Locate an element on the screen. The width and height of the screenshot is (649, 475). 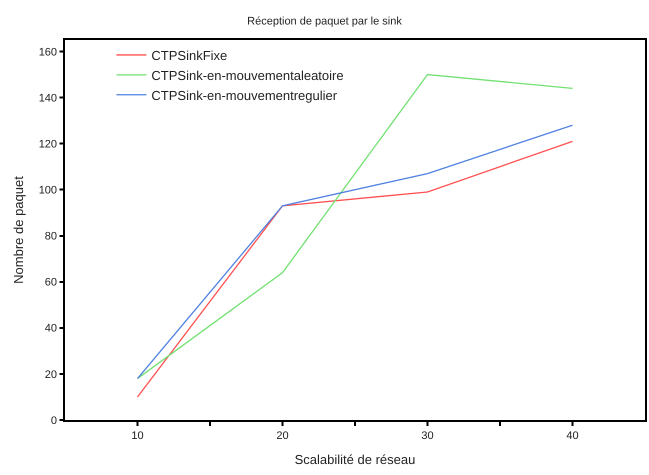
legend-label: CTPSinkFixe is located at coordinates (189, 56).